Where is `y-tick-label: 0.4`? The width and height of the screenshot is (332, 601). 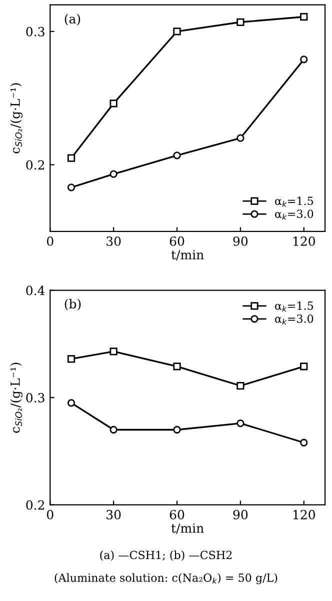 y-tick-label: 0.4 is located at coordinates (35, 291).